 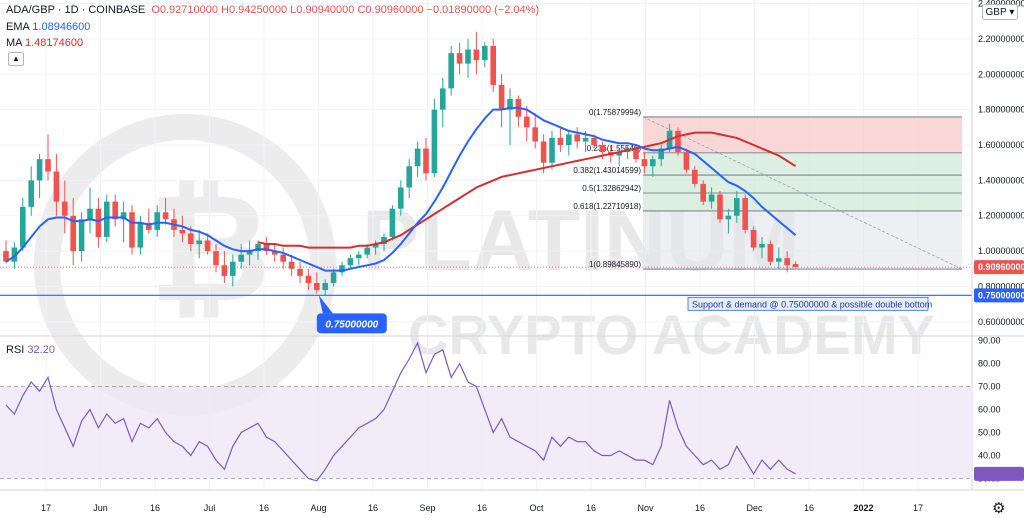 What do you see at coordinates (611, 188) in the screenshot?
I see `fib-level-label: 0.5(1.32862942)` at bounding box center [611, 188].